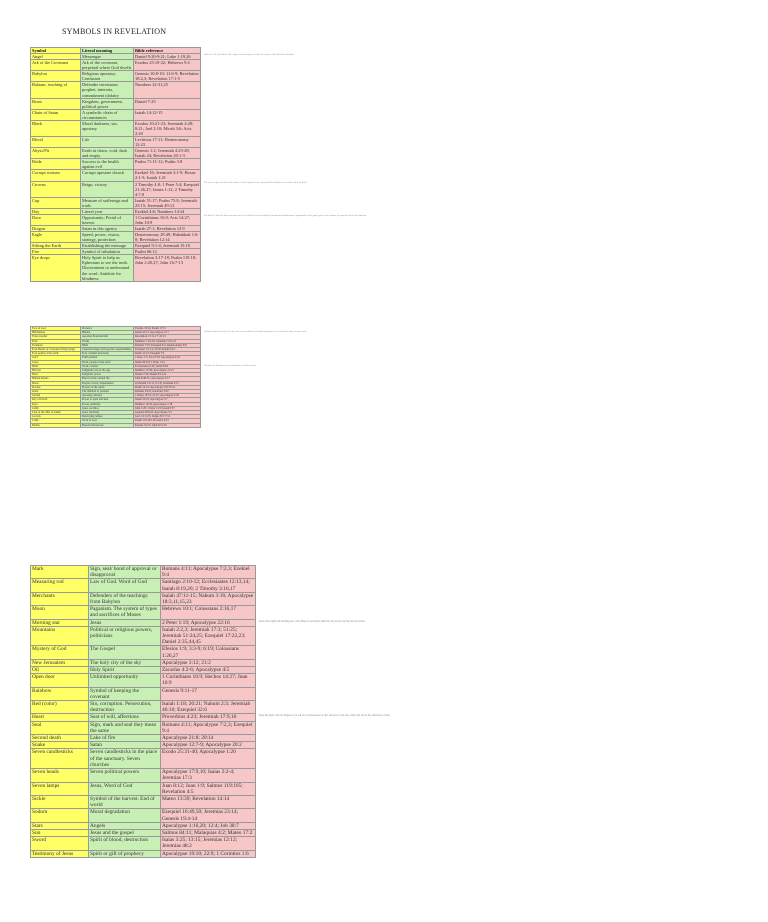  What do you see at coordinates (167, 115) in the screenshot?
I see `reference-cell: Isaiah 14:12-15` at bounding box center [167, 115].